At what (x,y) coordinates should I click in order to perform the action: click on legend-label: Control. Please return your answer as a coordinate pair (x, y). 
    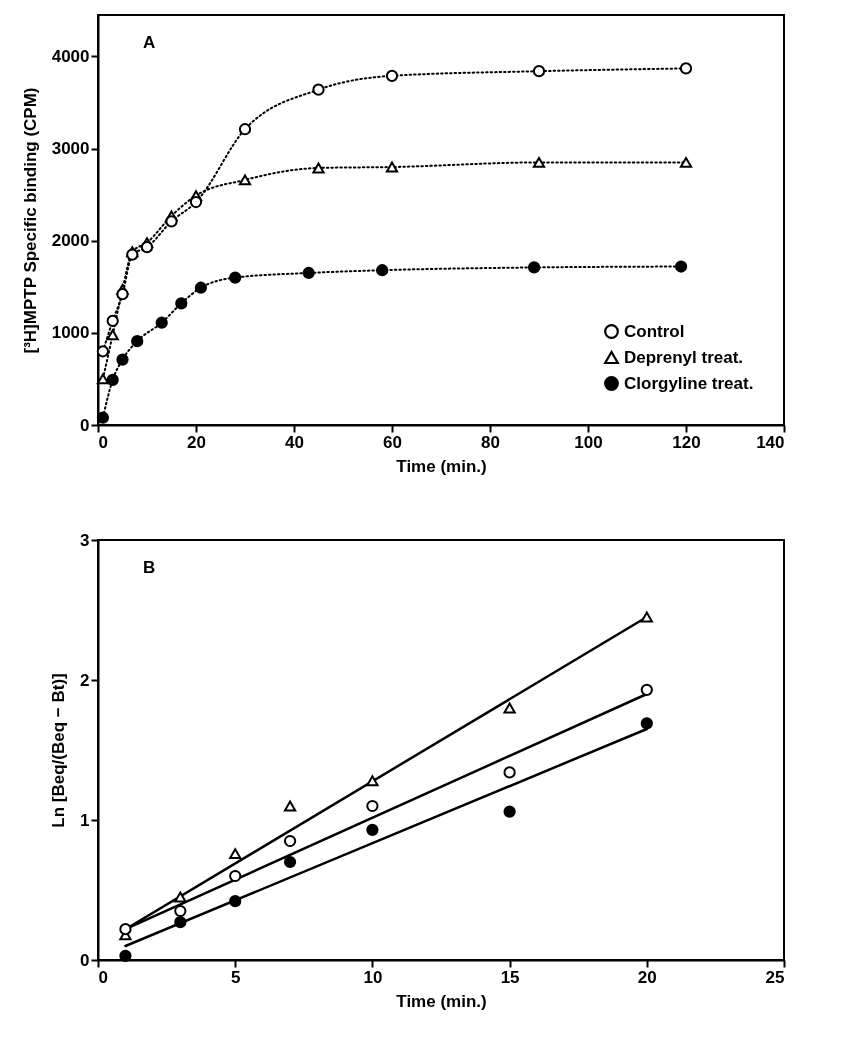
    Looking at the image, I should click on (654, 331).